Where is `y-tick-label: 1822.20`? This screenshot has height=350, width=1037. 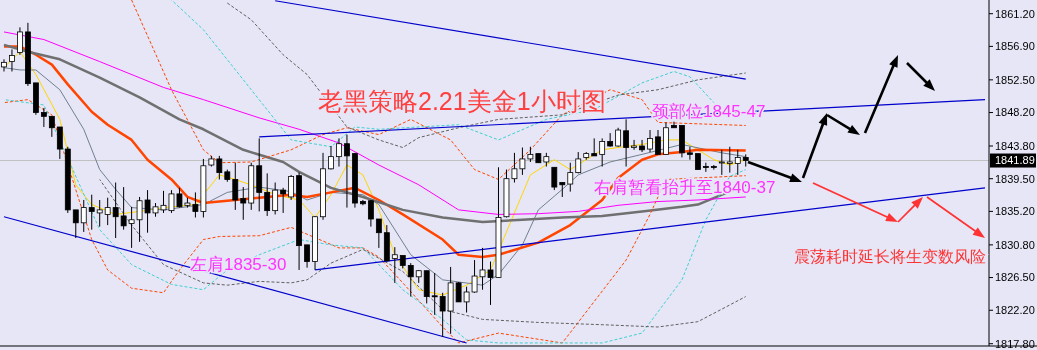 y-tick-label: 1822.20 is located at coordinates (1015, 310).